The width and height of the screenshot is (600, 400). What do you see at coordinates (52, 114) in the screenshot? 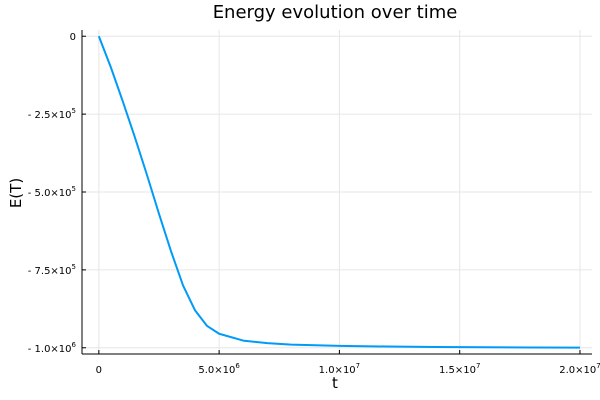
I see `y-tick-label-1: - 2.5×105` at bounding box center [52, 114].